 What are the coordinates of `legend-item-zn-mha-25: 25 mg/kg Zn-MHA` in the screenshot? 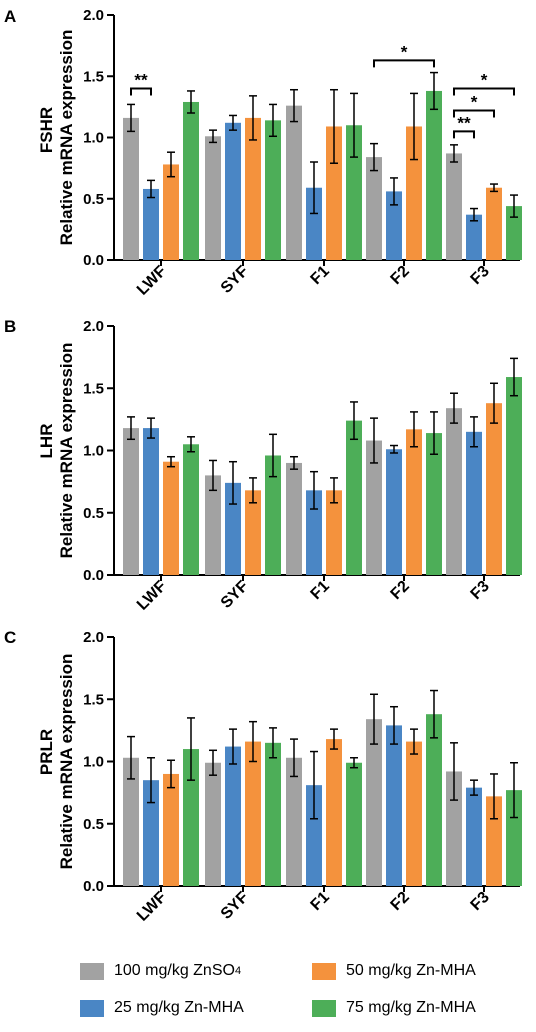 It's located at (162, 1008).